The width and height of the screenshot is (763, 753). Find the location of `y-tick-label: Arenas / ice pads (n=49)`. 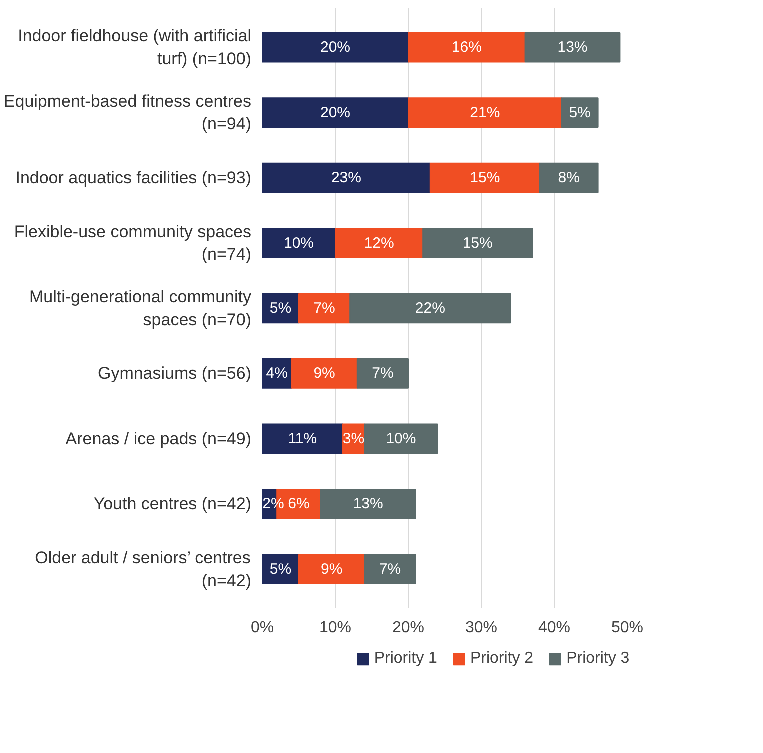

y-tick-label: Arenas / ice pads (n=49) is located at coordinates (159, 438).